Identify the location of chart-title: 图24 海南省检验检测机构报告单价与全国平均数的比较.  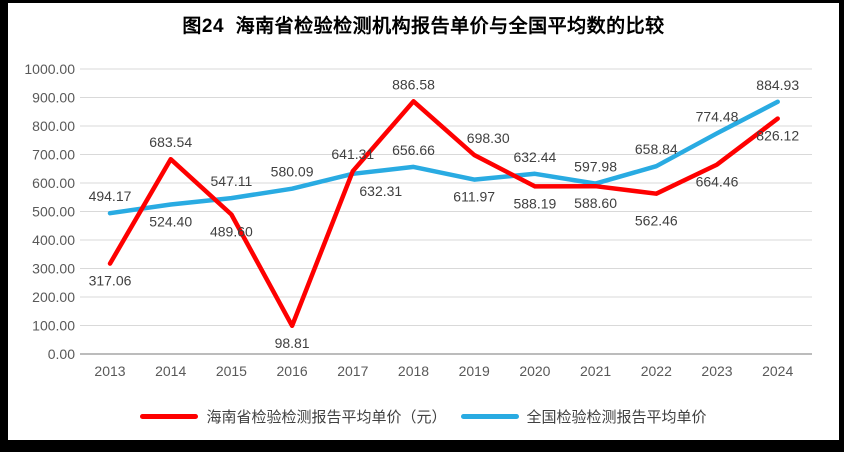
(423, 26).